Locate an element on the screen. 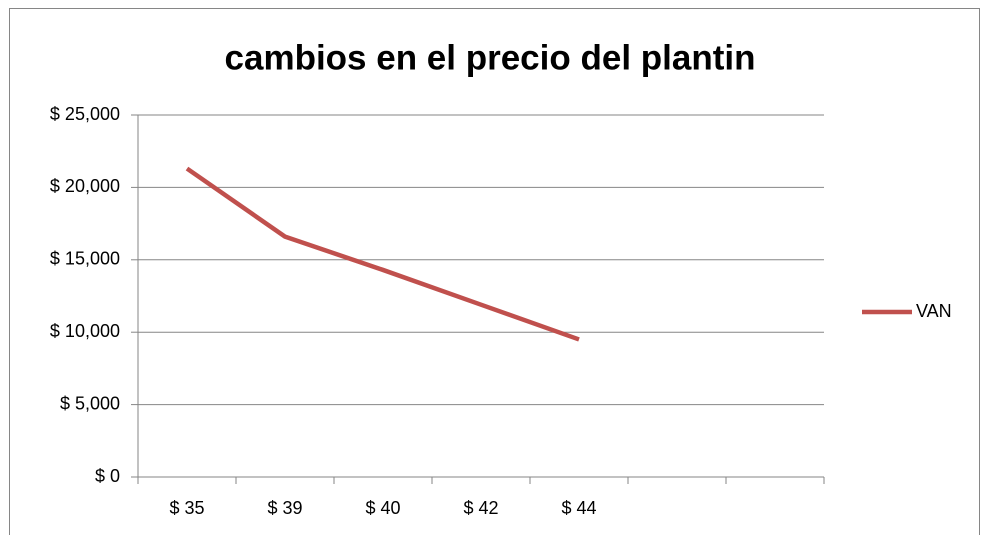 The width and height of the screenshot is (988, 535). y-tick-label: $ 10,000 is located at coordinates (85, 331).